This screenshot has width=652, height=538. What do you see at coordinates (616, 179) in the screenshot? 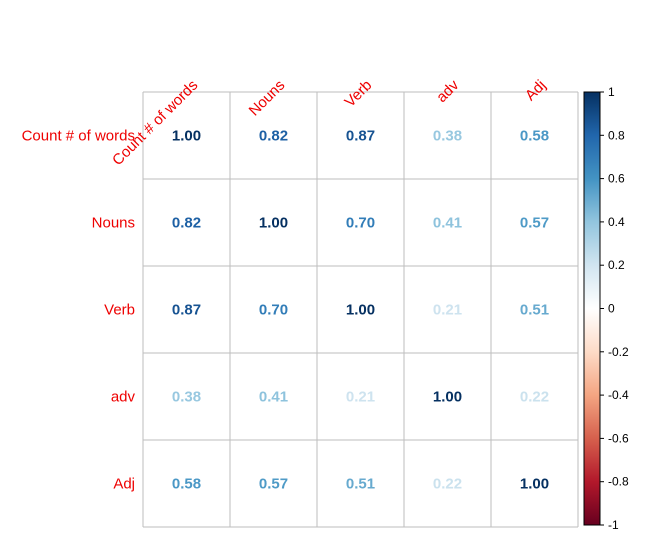
I see `colorbar-tick-label: 0.6` at bounding box center [616, 179].